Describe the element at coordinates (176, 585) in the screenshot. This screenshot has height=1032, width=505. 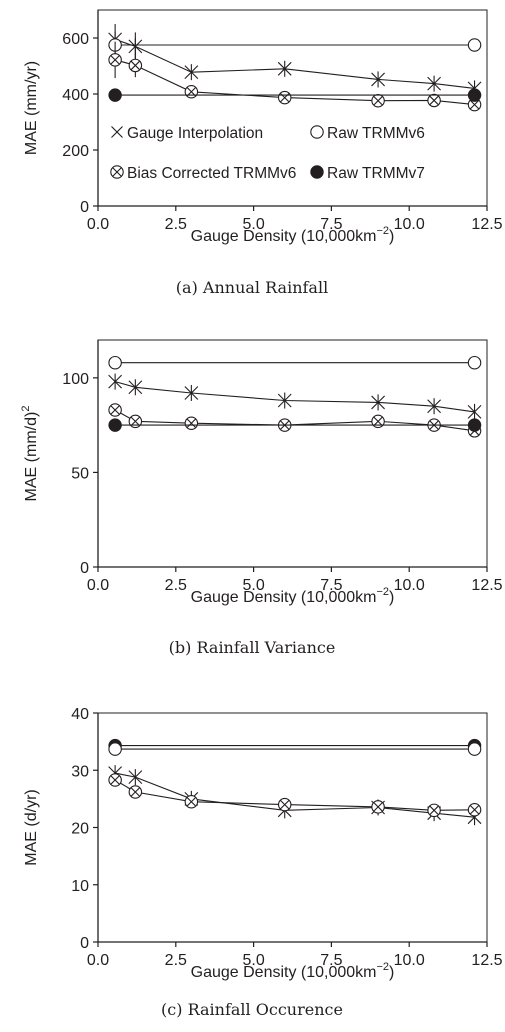
I see `panel-b-x-tick-label: 2.5` at that location.